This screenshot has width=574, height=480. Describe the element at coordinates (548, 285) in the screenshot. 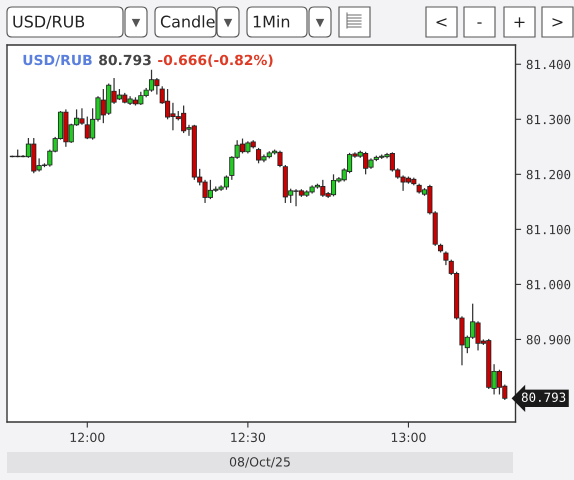

I see `y-tick-label: 81.000` at that location.